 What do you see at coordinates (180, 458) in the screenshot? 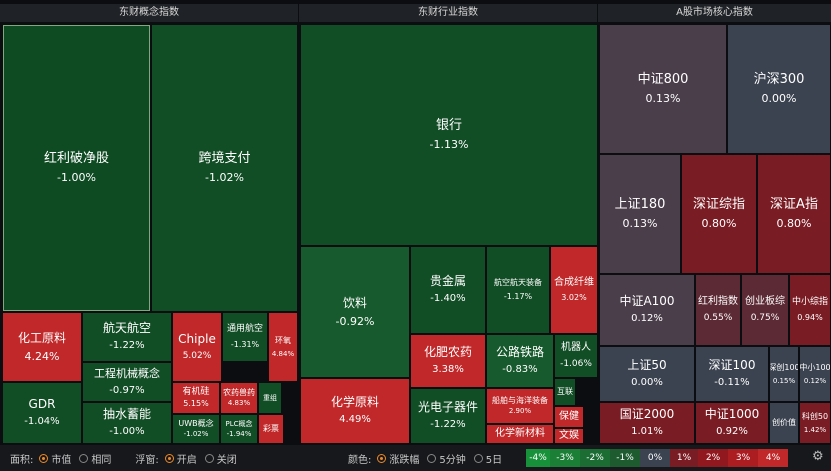
I see `float-option-on: 开启` at bounding box center [180, 458].